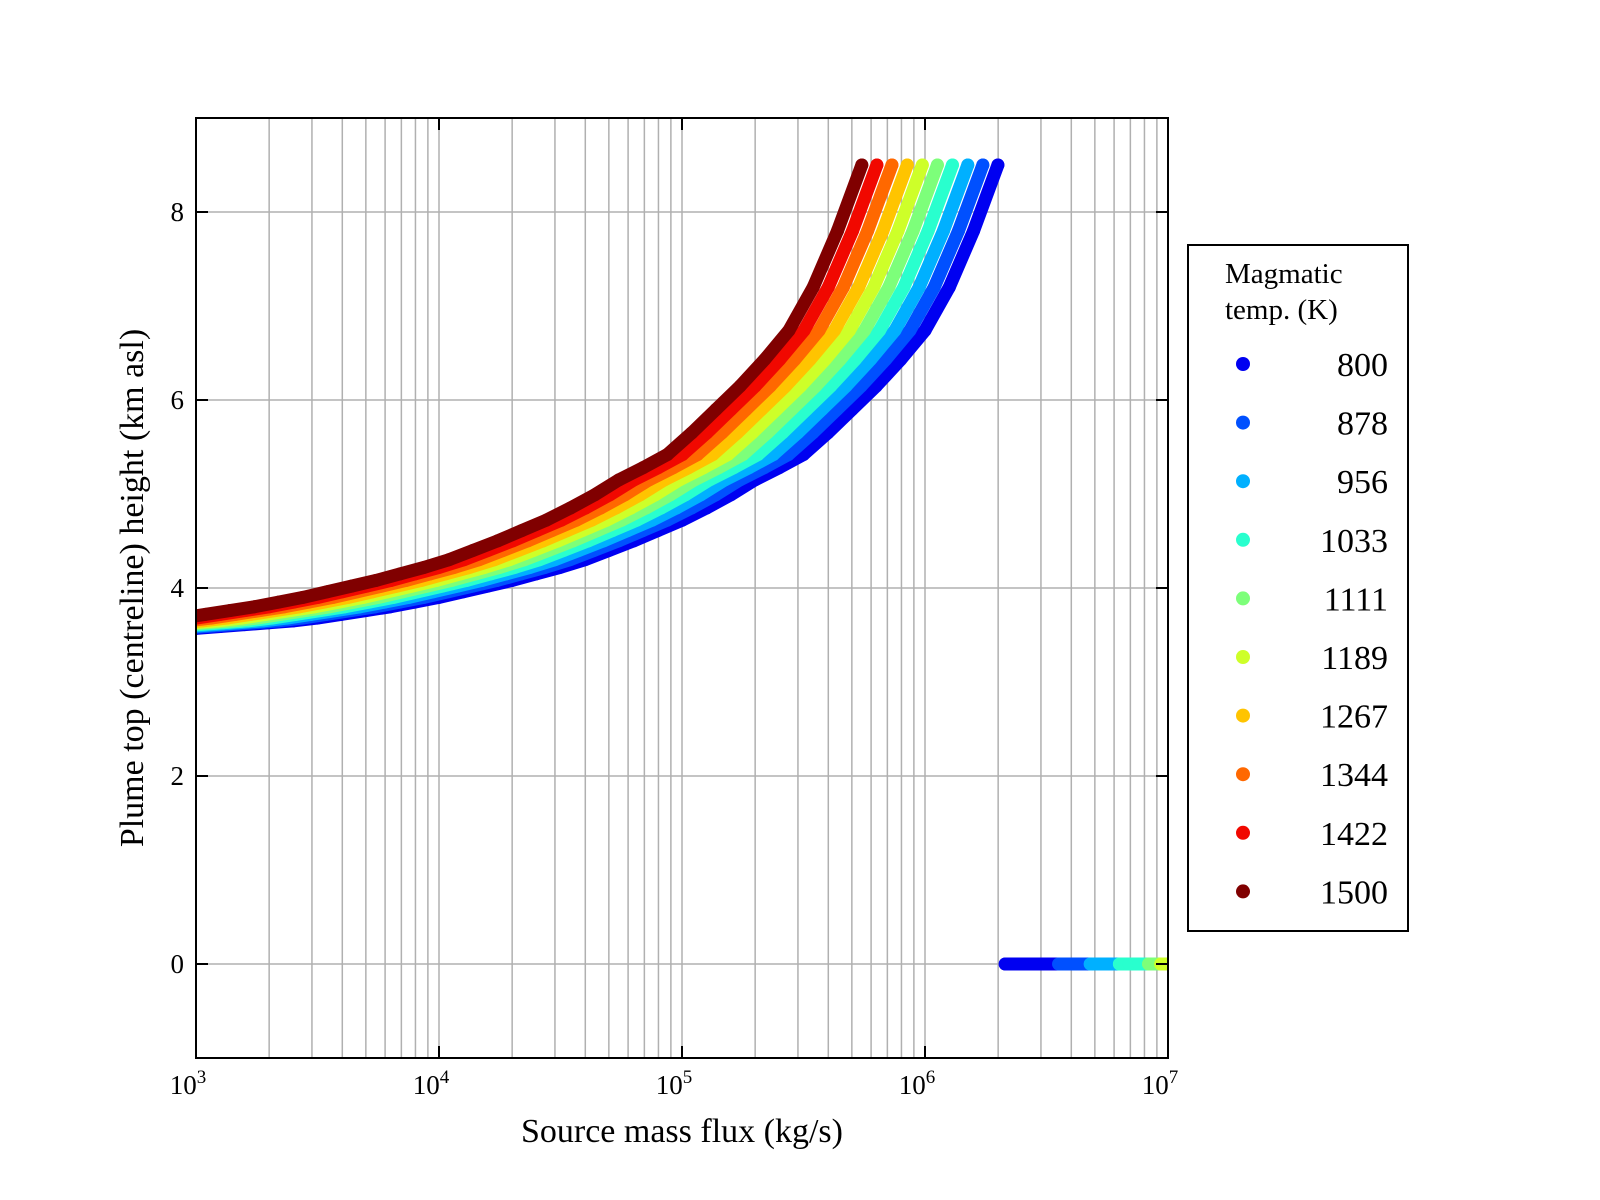 Image resolution: width=1600 pixels, height=1200 pixels. What do you see at coordinates (1354, 775) in the screenshot?
I see `legend-label: 1344` at bounding box center [1354, 775].